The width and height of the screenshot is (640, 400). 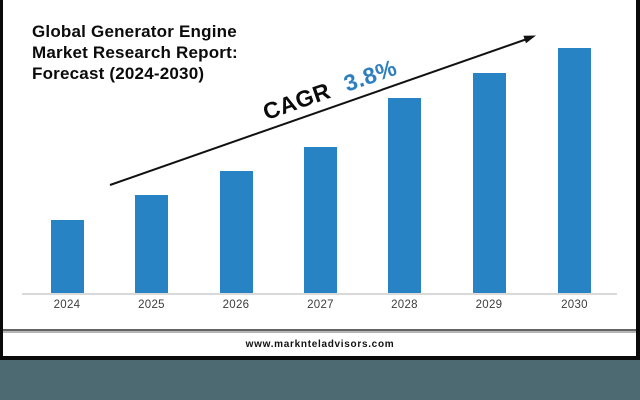 I want to click on footer-website-text: www.marknteladvisors.com, so click(x=320, y=344).